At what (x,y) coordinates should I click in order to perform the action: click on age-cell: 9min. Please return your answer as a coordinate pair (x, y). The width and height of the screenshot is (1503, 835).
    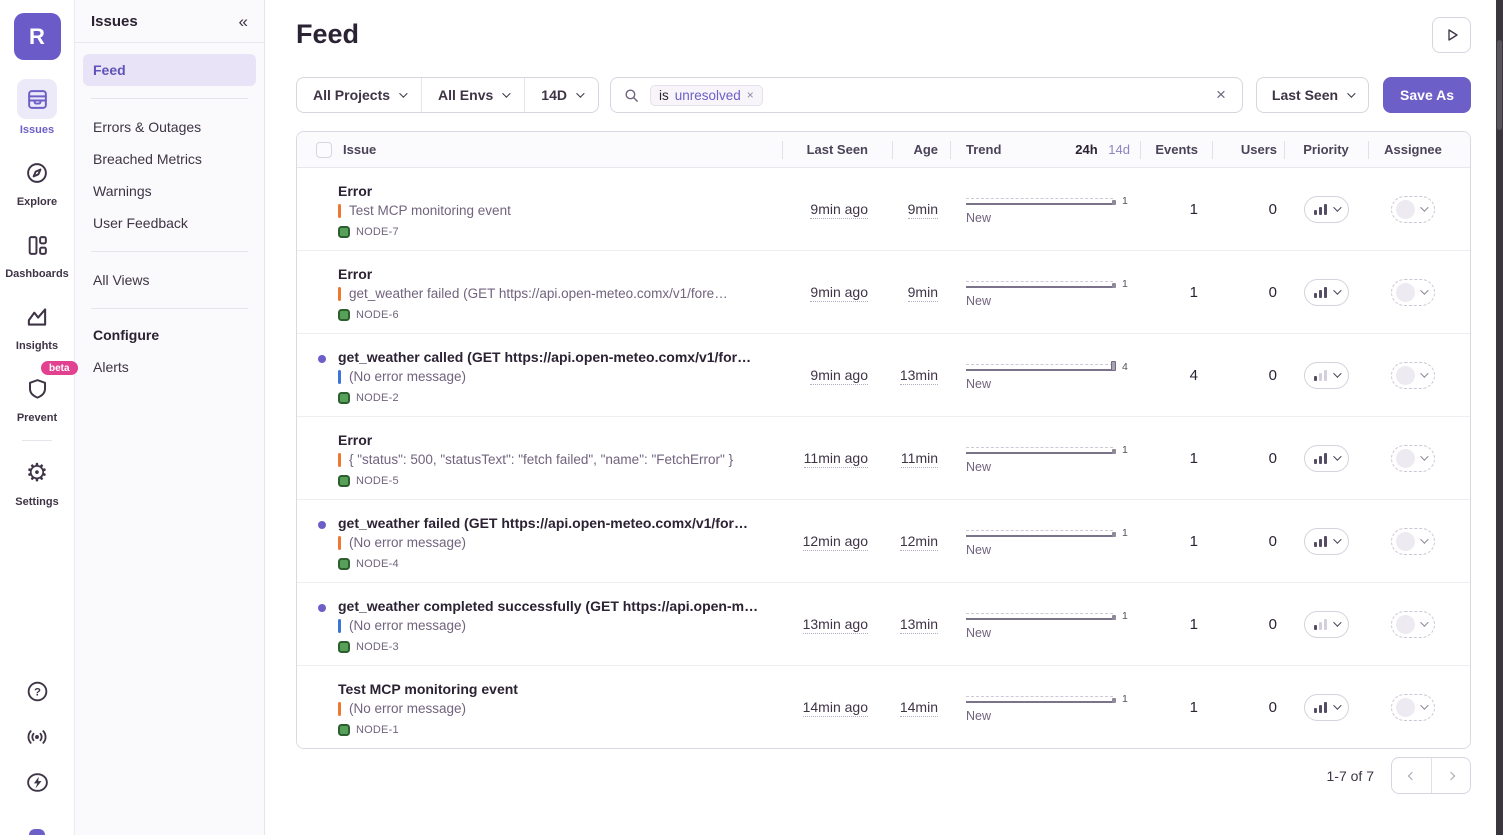
    Looking at the image, I should click on (922, 293).